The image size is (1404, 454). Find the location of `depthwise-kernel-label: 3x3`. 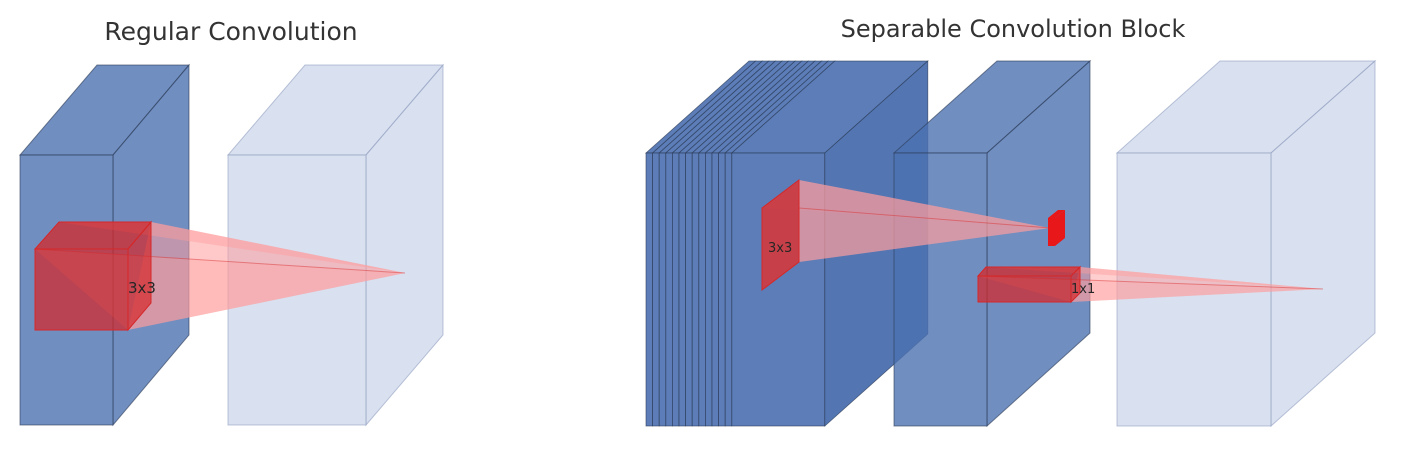

depthwise-kernel-label: 3x3 is located at coordinates (780, 248).